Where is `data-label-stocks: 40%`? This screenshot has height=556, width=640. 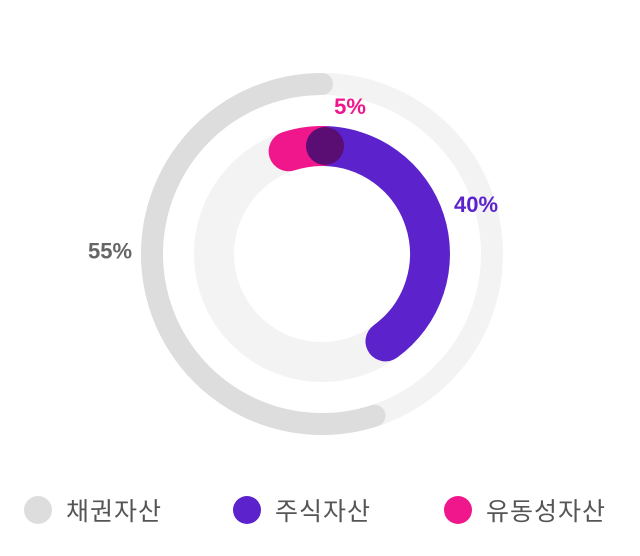
data-label-stocks: 40% is located at coordinates (476, 204).